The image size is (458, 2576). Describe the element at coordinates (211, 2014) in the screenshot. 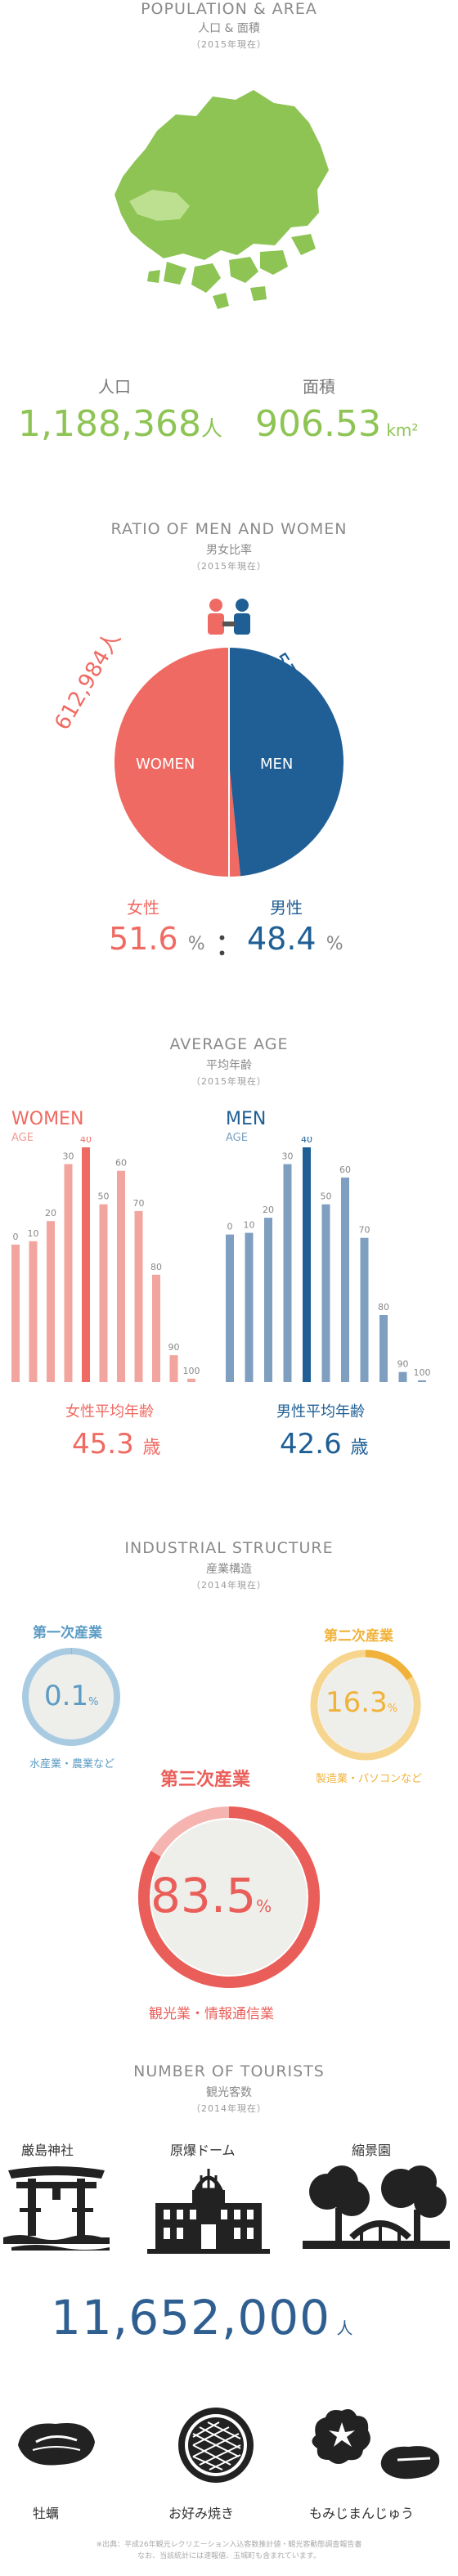

I see `tertiary-industry-caption: 観光業・情報通信業` at that location.